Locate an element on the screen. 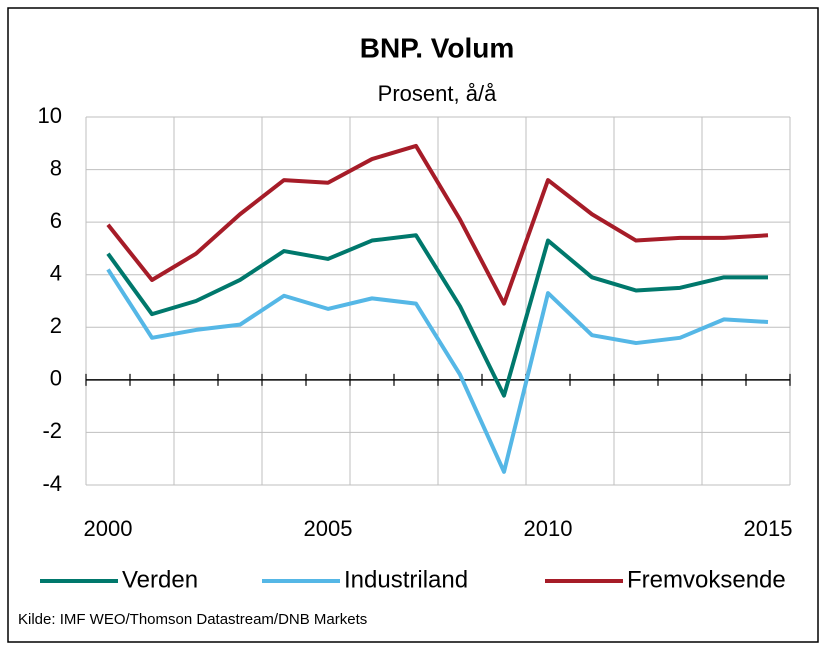 This screenshot has height=656, width=826. legend-label: Industriland is located at coordinates (406, 579).